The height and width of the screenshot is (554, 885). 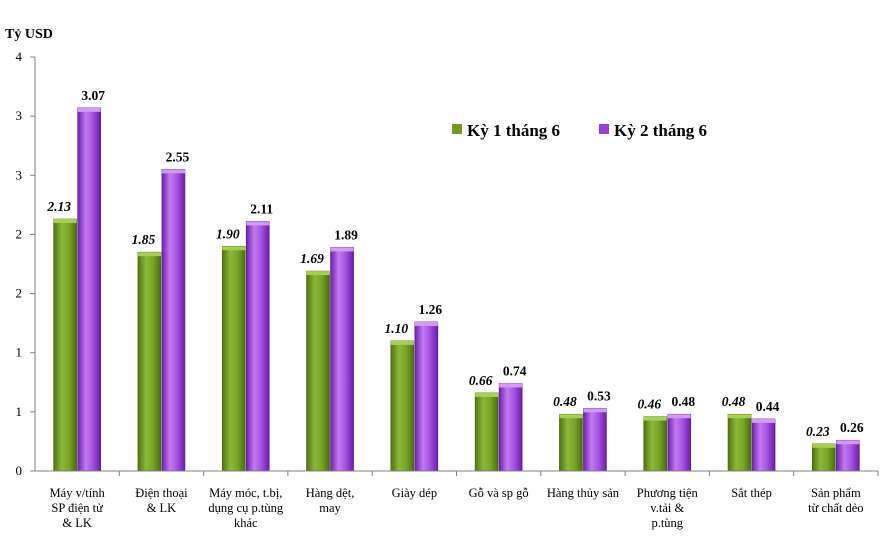 I want to click on y-axis-label: Tỷ USD, so click(x=29, y=34).